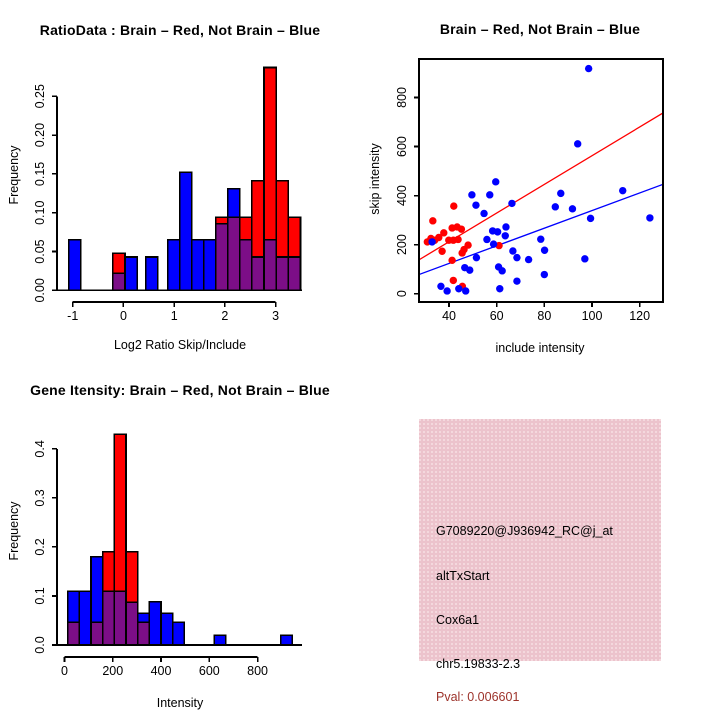  Describe the element at coordinates (40, 135) in the screenshot. I see `svg-text: 0.20` at that location.